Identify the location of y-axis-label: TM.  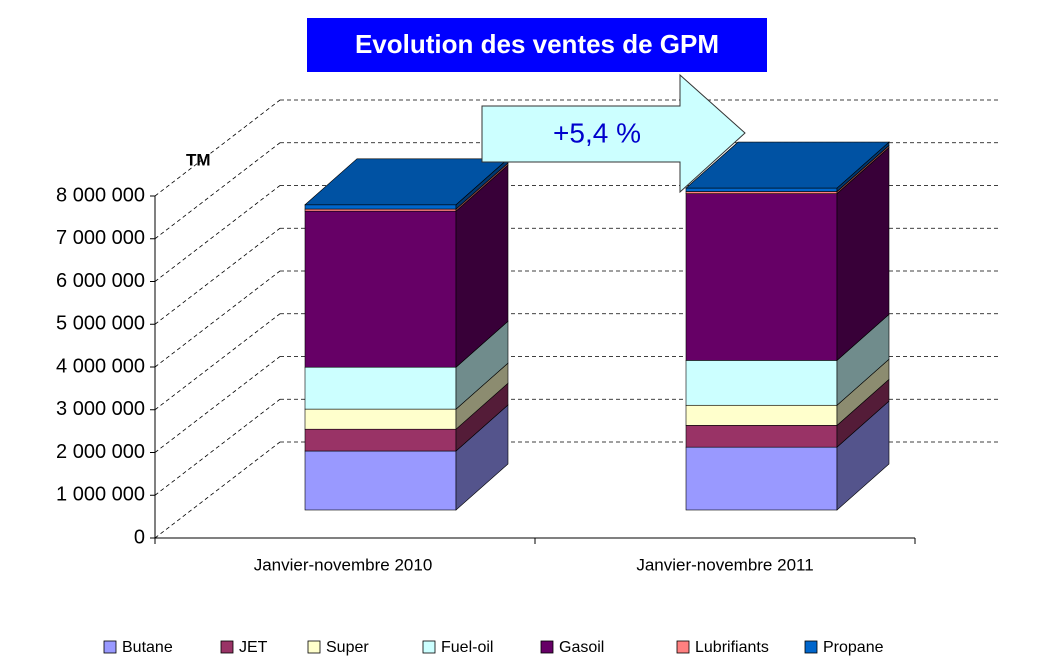
(198, 159).